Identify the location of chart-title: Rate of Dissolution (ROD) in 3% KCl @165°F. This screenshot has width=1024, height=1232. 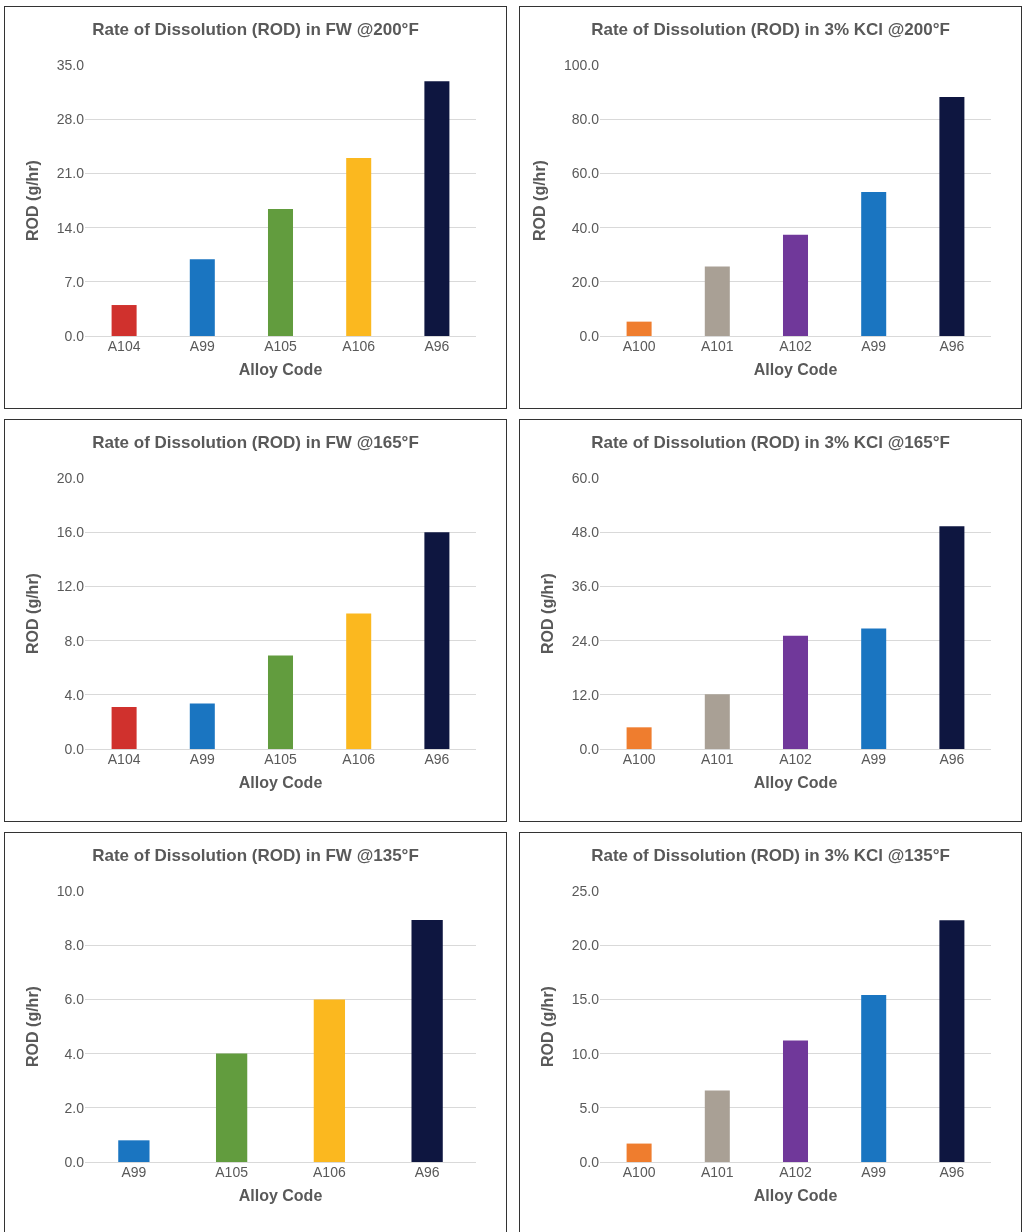
(770, 442).